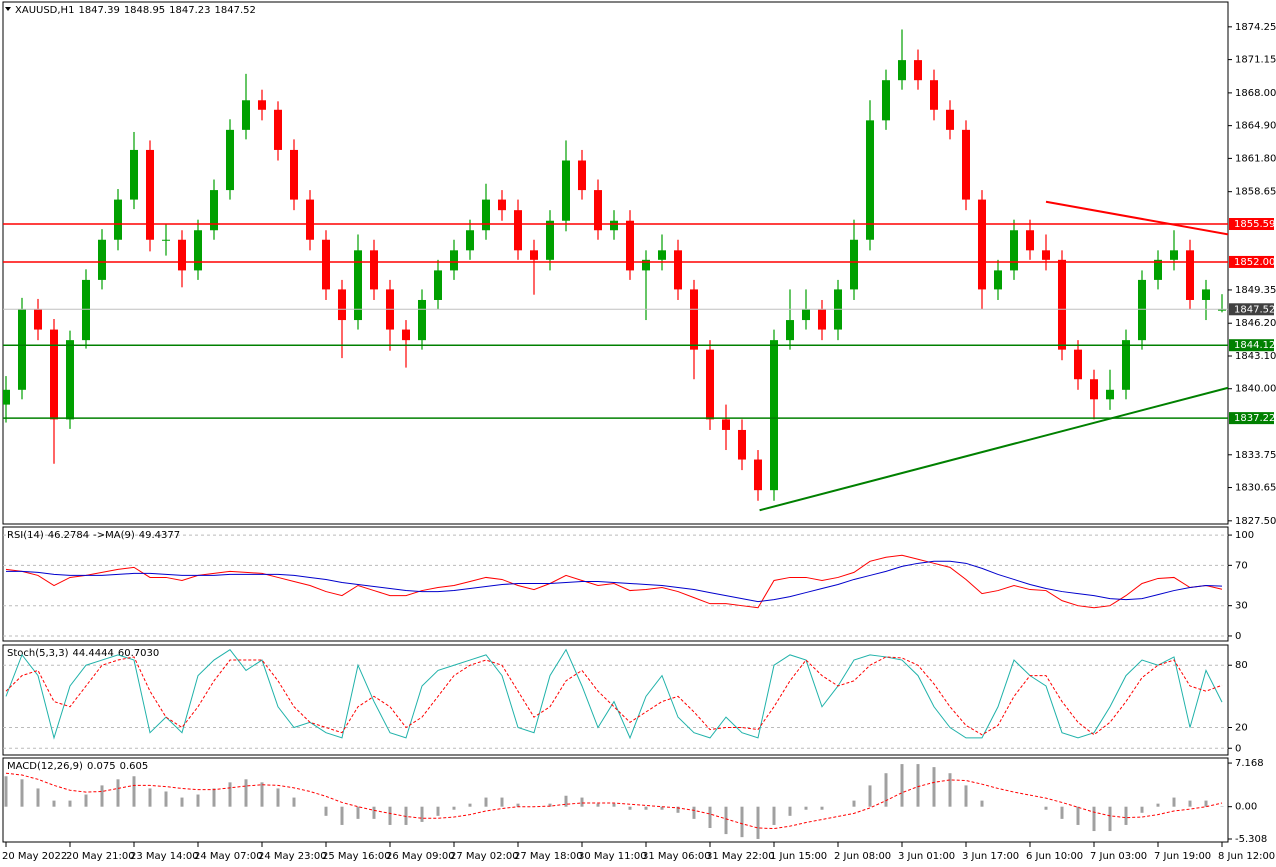 This screenshot has height=867, width=1276. I want to click on y-tick-label: 1840.00, so click(1255, 389).